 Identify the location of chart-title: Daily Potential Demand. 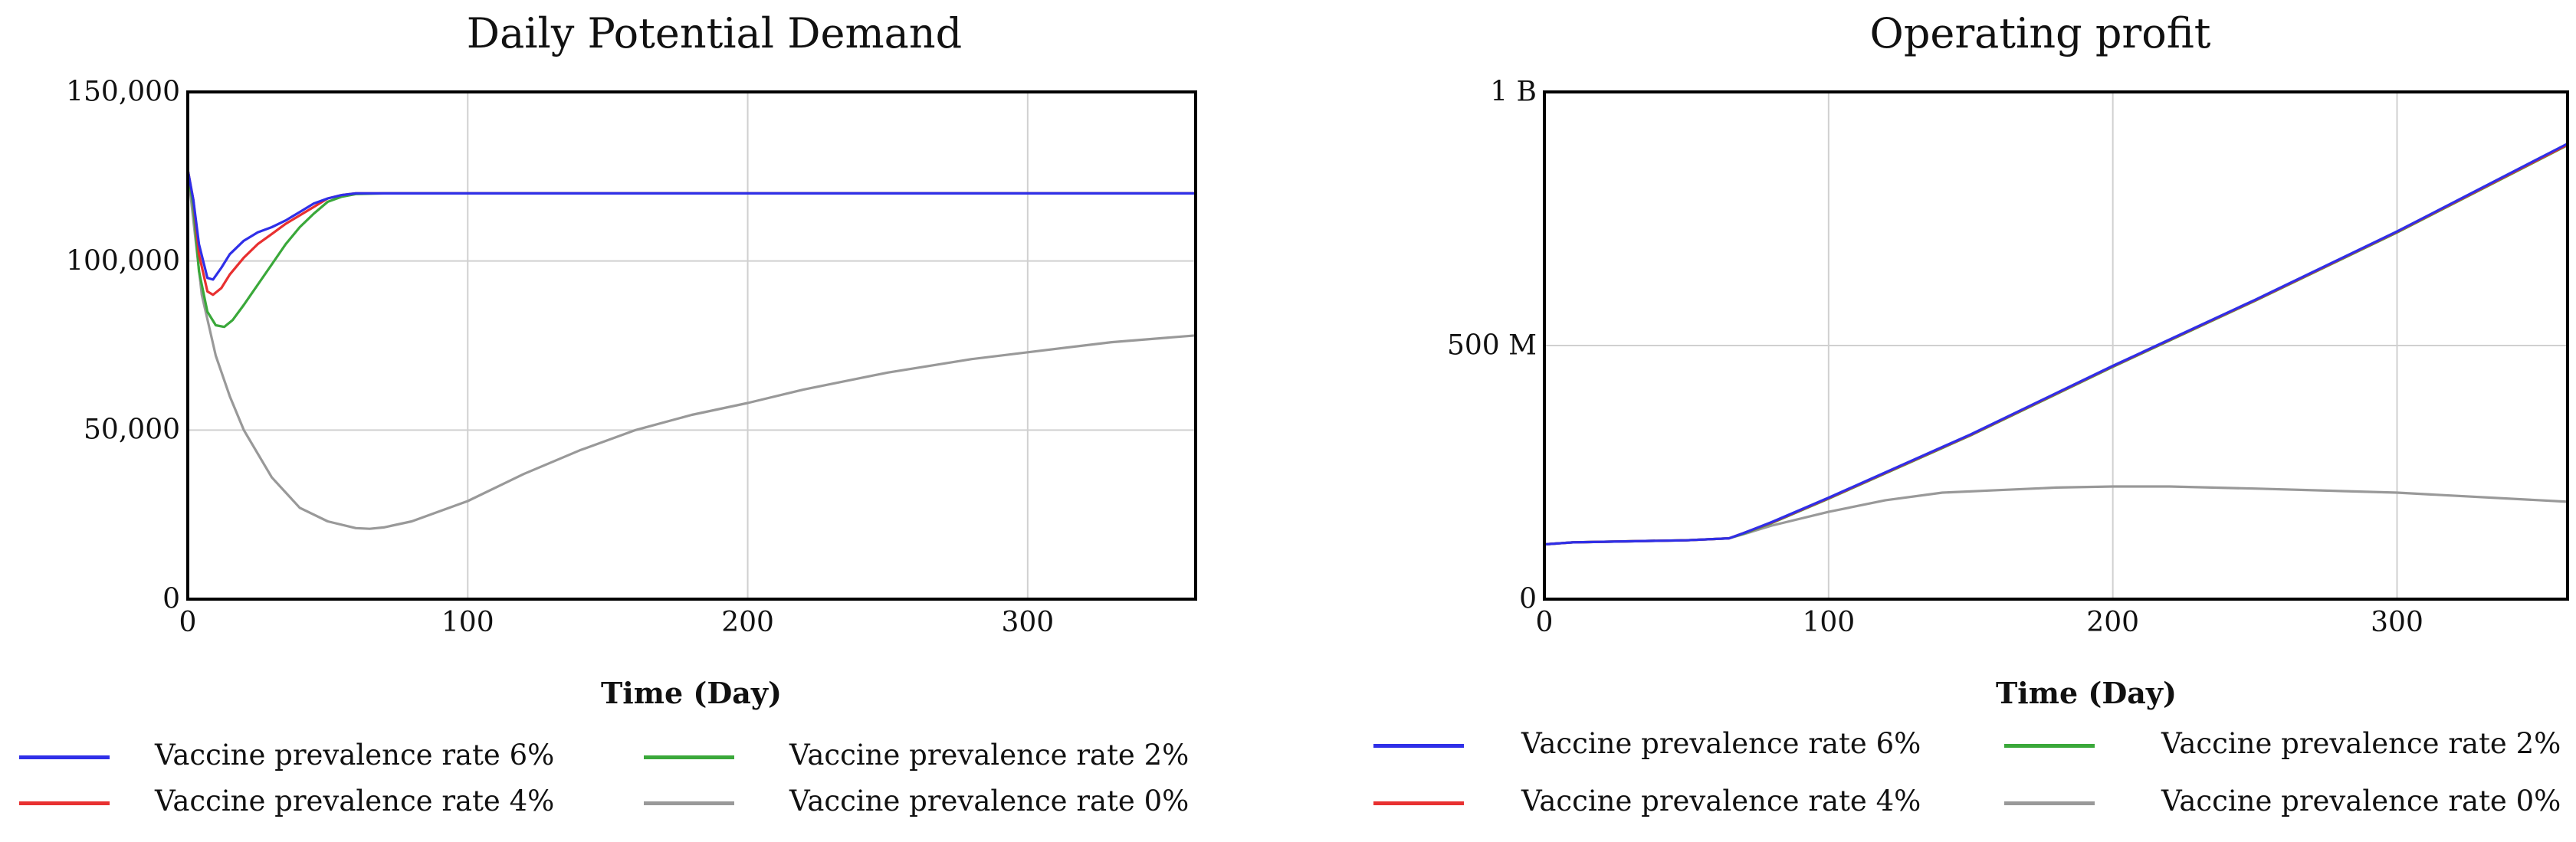
(714, 33).